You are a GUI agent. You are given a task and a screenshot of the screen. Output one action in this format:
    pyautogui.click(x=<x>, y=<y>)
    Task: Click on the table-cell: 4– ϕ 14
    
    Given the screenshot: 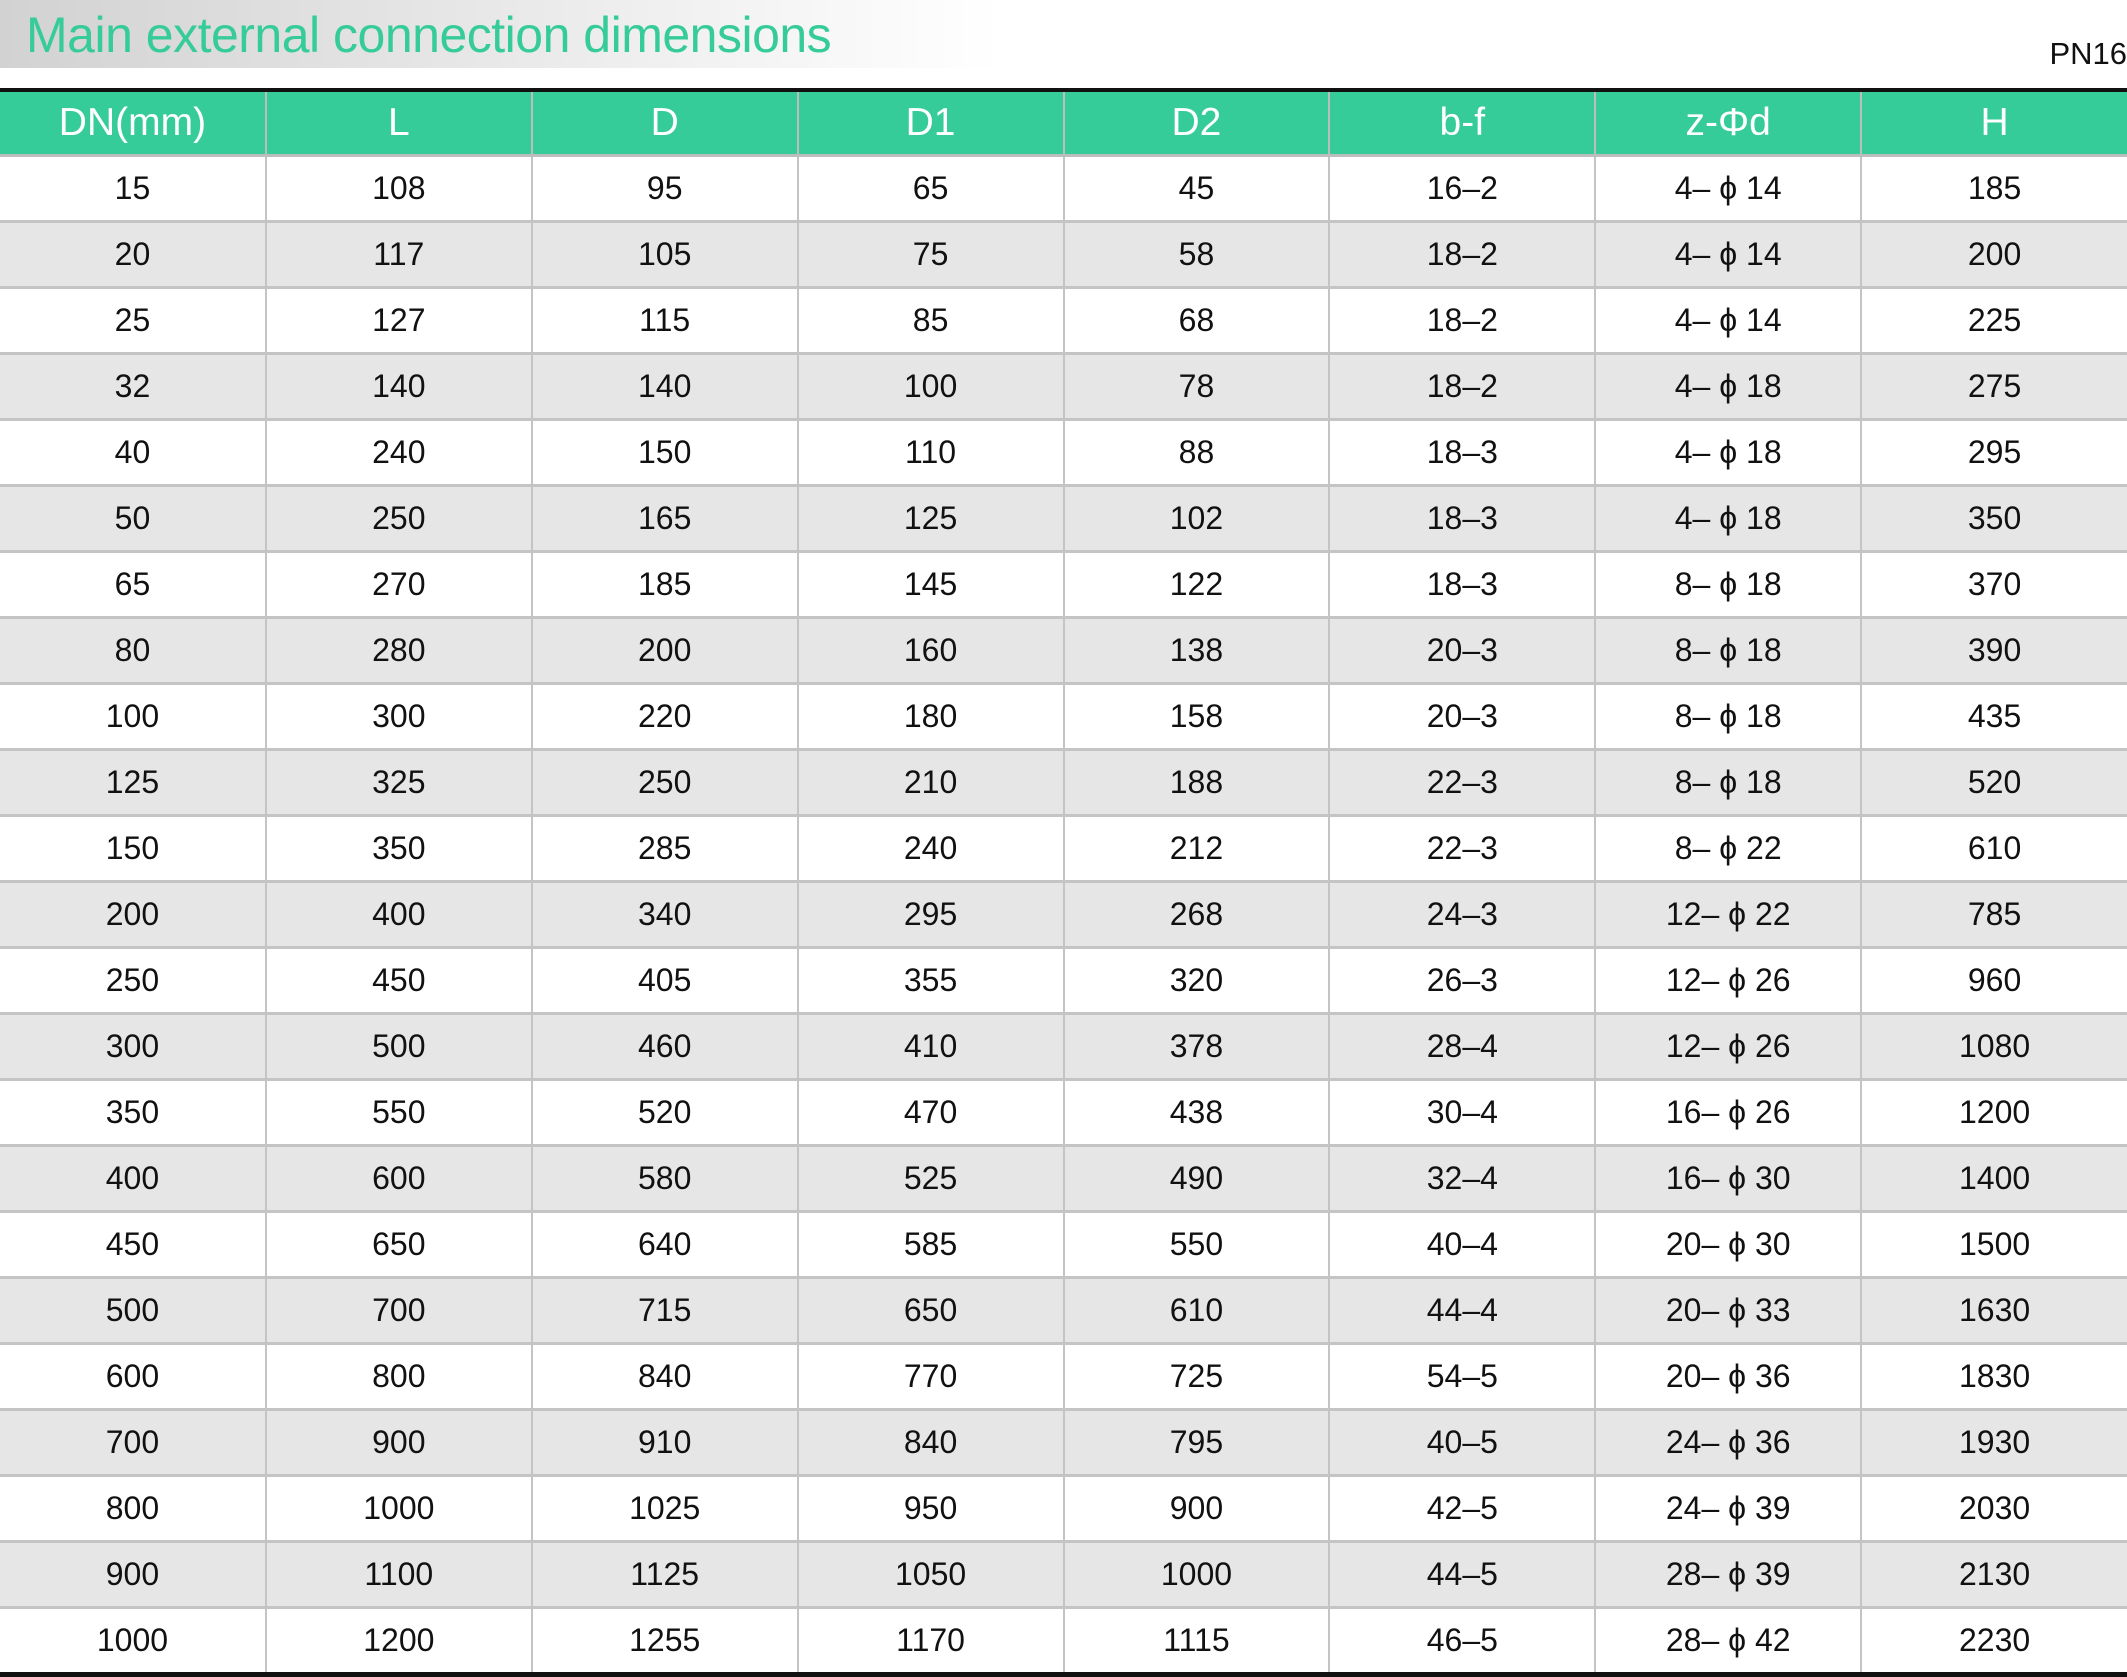 What is the action you would take?
    pyautogui.click(x=1728, y=189)
    